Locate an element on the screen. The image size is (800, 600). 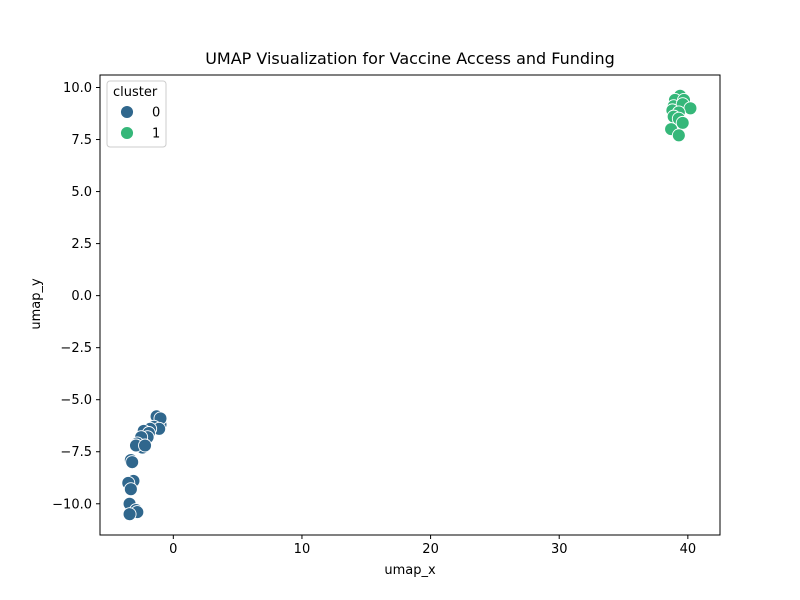
y-tick-label: 5.0 is located at coordinates (81, 192).